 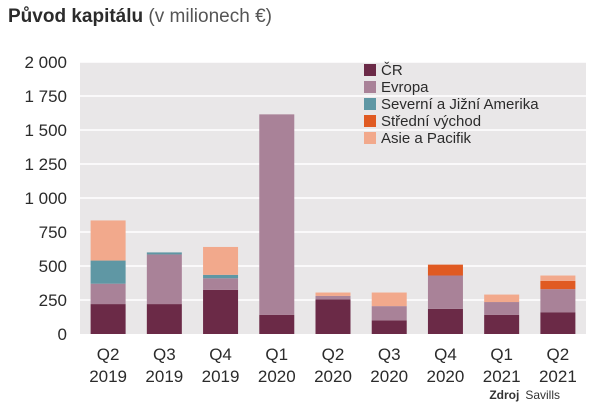 I want to click on source-value: Savills, so click(x=542, y=395).